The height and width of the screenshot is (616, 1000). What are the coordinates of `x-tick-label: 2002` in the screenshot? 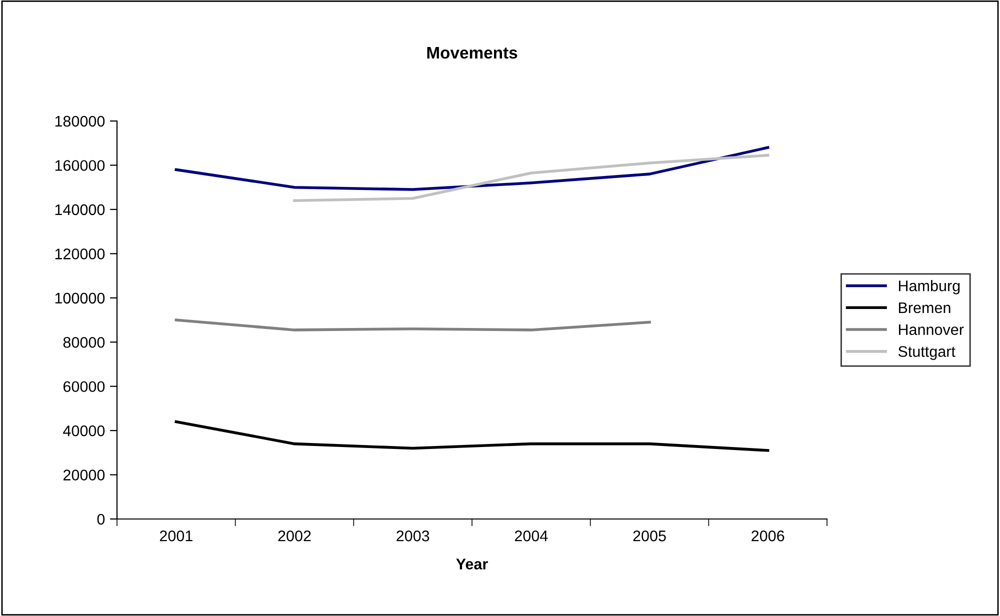 It's located at (294, 536).